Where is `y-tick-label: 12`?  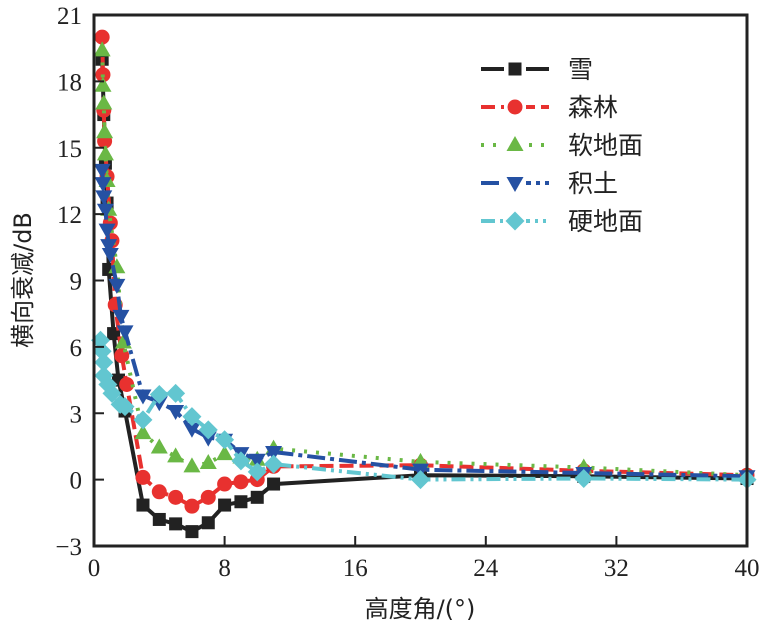 y-tick-label: 12 is located at coordinates (69, 215).